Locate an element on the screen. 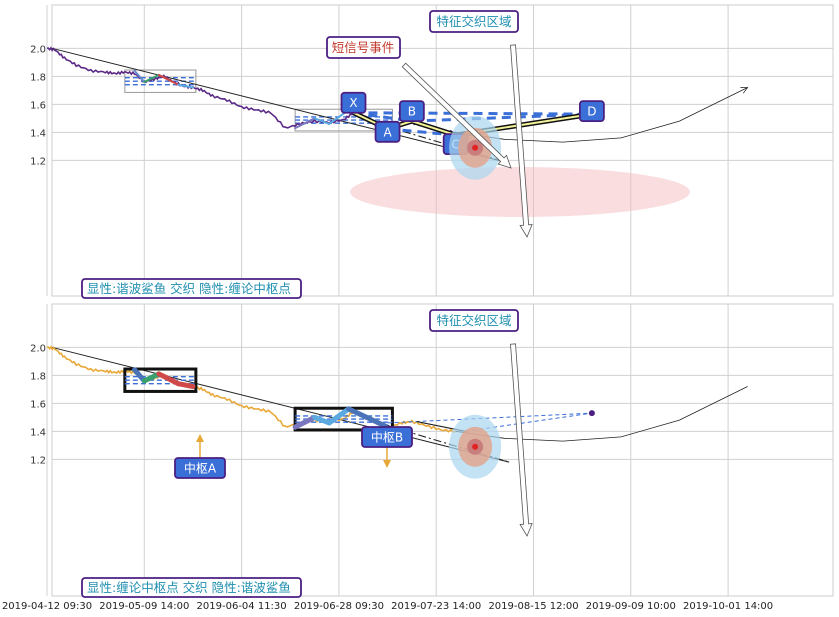 The height and width of the screenshot is (617, 839). legend-bottom: 显性:缠论中枢点 交织 隐性:谐波鲨鱼 is located at coordinates (191, 587).